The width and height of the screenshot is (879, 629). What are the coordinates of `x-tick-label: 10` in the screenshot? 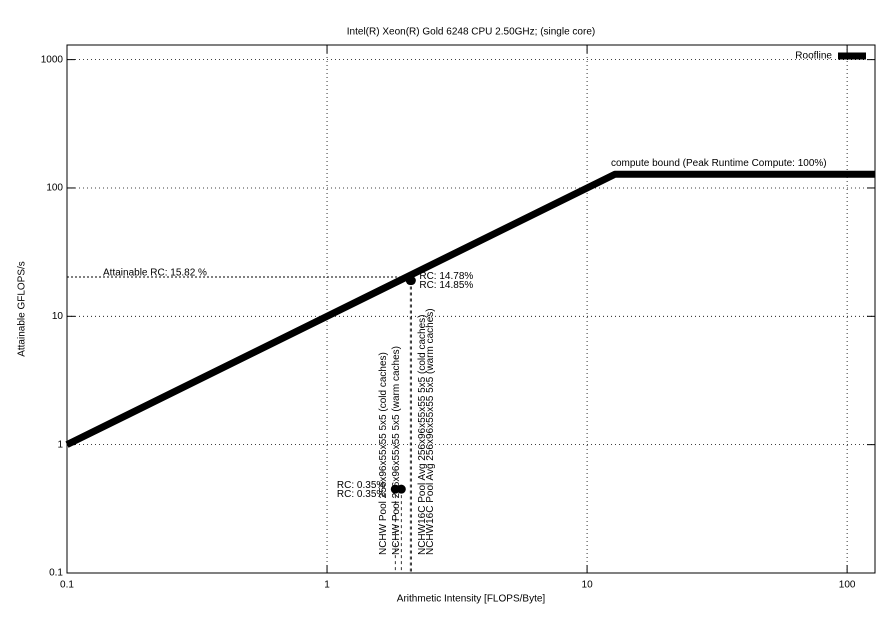 It's located at (588, 585).